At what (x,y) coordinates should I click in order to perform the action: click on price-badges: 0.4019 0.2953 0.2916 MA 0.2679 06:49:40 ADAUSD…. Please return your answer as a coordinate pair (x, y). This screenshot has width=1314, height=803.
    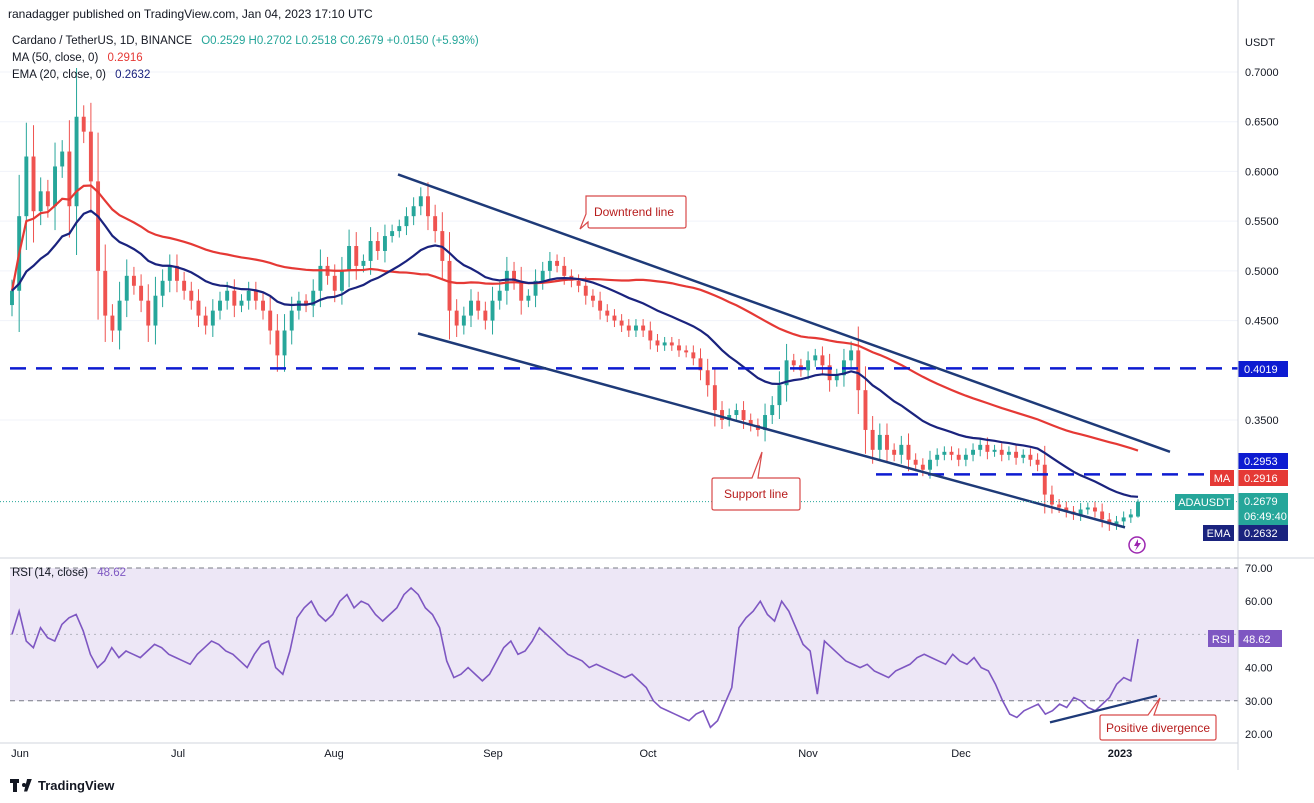
    Looking at the image, I should click on (1231, 451).